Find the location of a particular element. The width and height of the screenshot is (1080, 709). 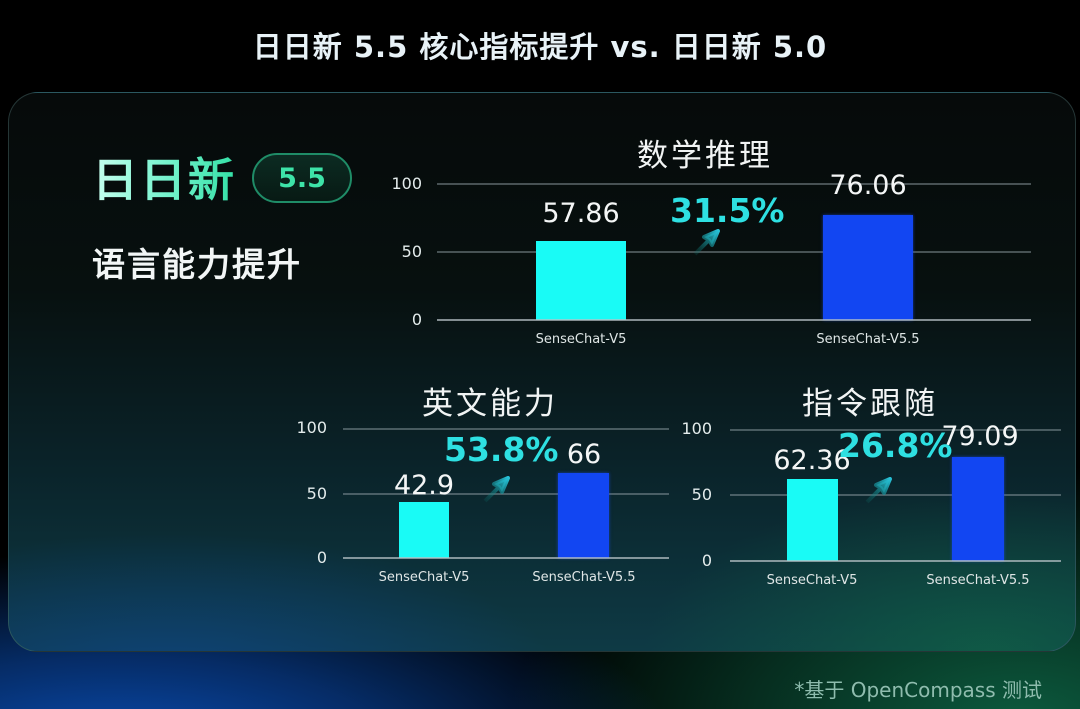

value-label-v55: 79.09 is located at coordinates (980, 436).